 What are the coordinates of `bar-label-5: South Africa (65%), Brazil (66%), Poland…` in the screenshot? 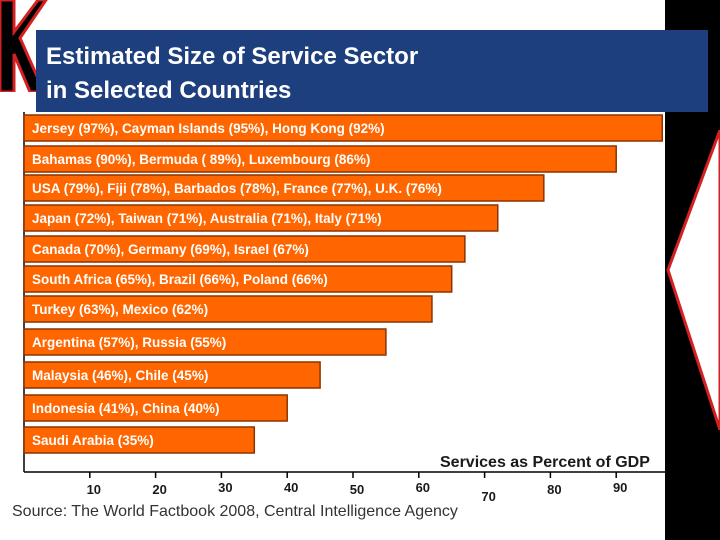 It's located at (180, 279).